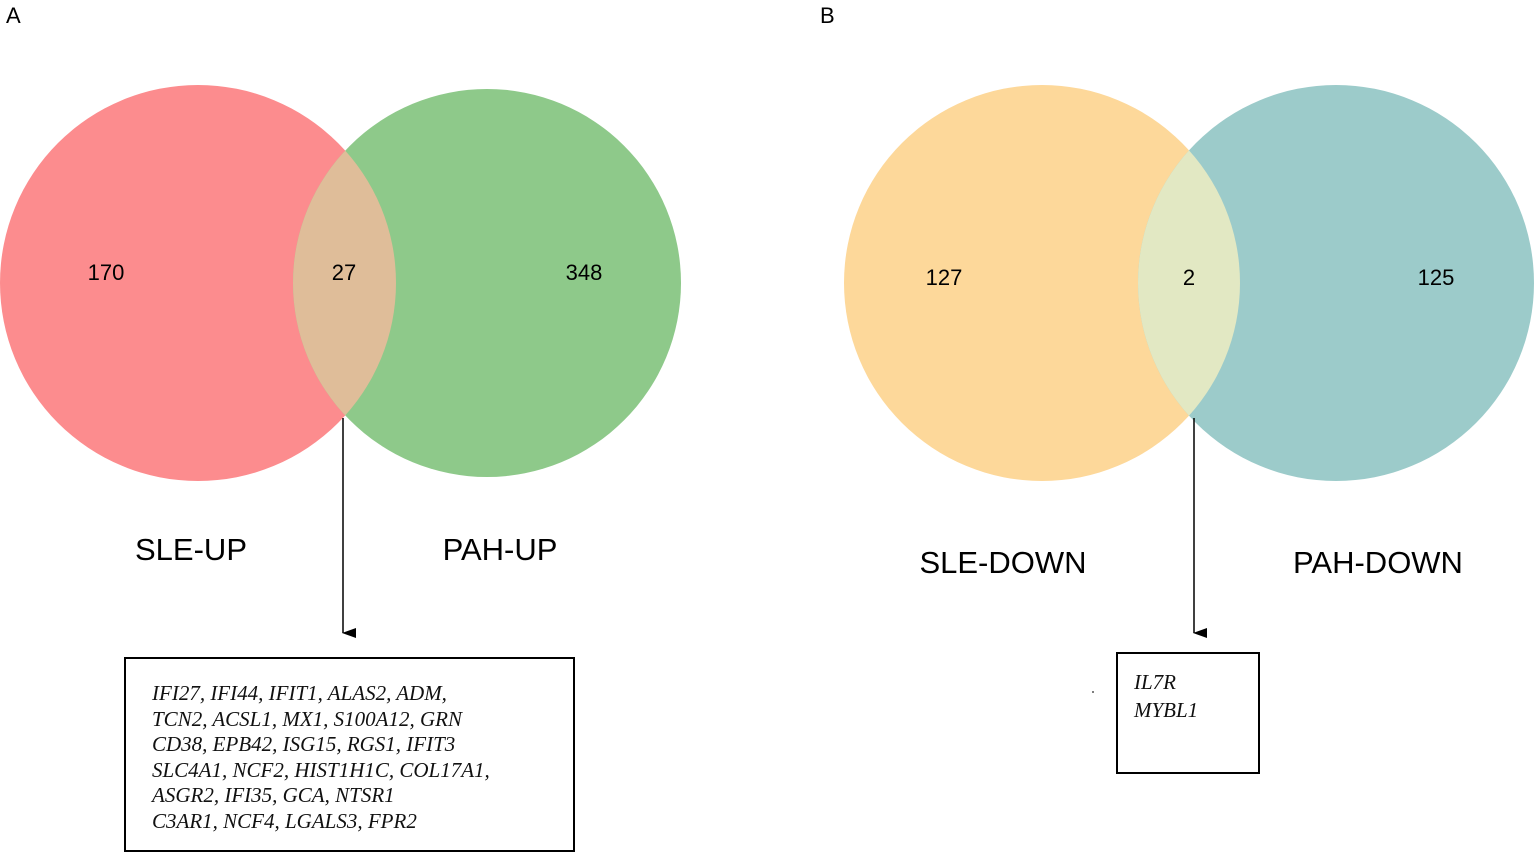 The height and width of the screenshot is (853, 1536). I want to click on down-intersection-count: 2, so click(1189, 277).